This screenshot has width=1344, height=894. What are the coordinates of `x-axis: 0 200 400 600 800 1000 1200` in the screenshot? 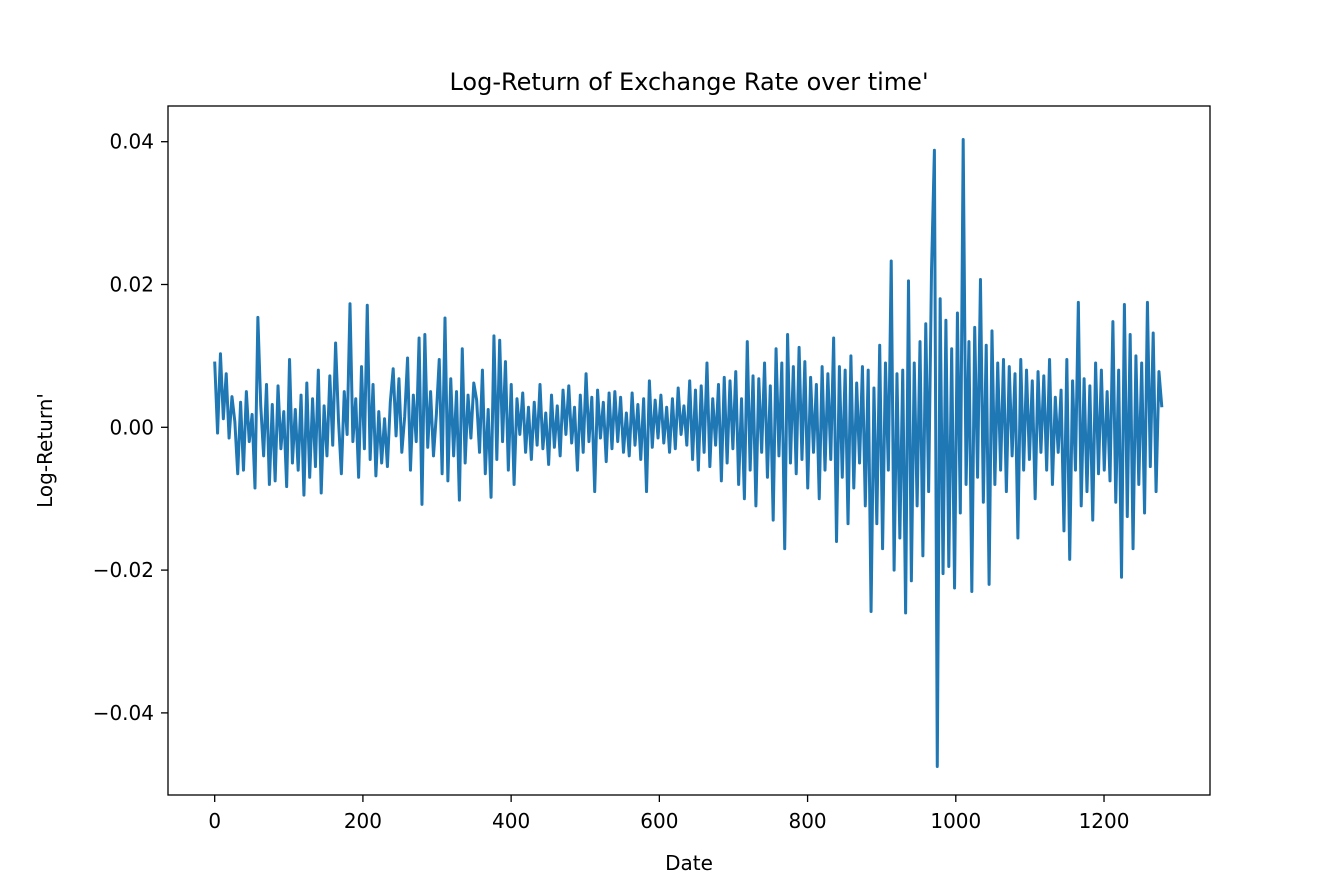 It's located at (668, 814).